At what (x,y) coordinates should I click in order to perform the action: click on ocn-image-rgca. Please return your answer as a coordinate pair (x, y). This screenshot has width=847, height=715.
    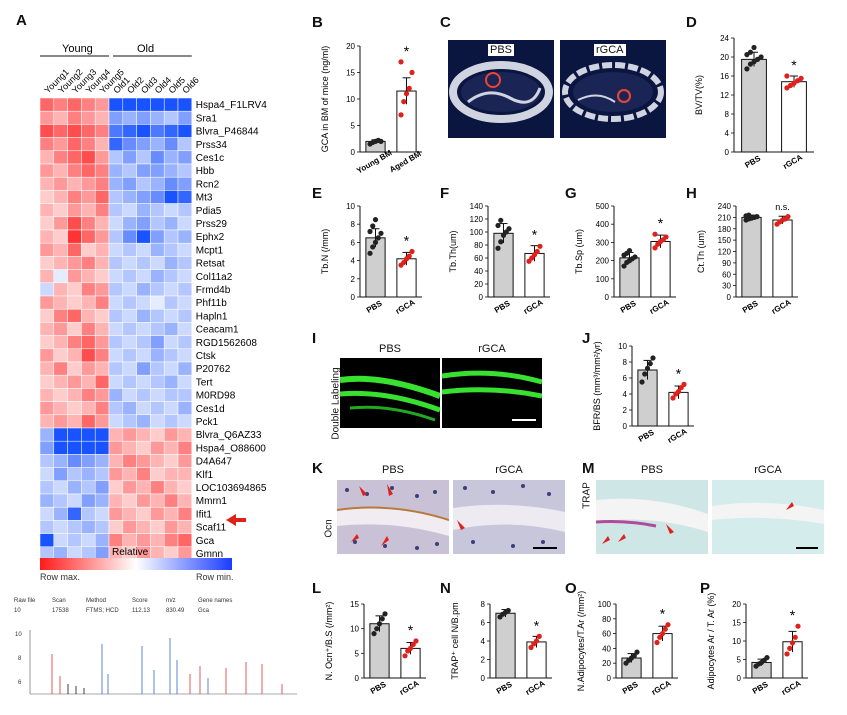
    Looking at the image, I should click on (509, 517).